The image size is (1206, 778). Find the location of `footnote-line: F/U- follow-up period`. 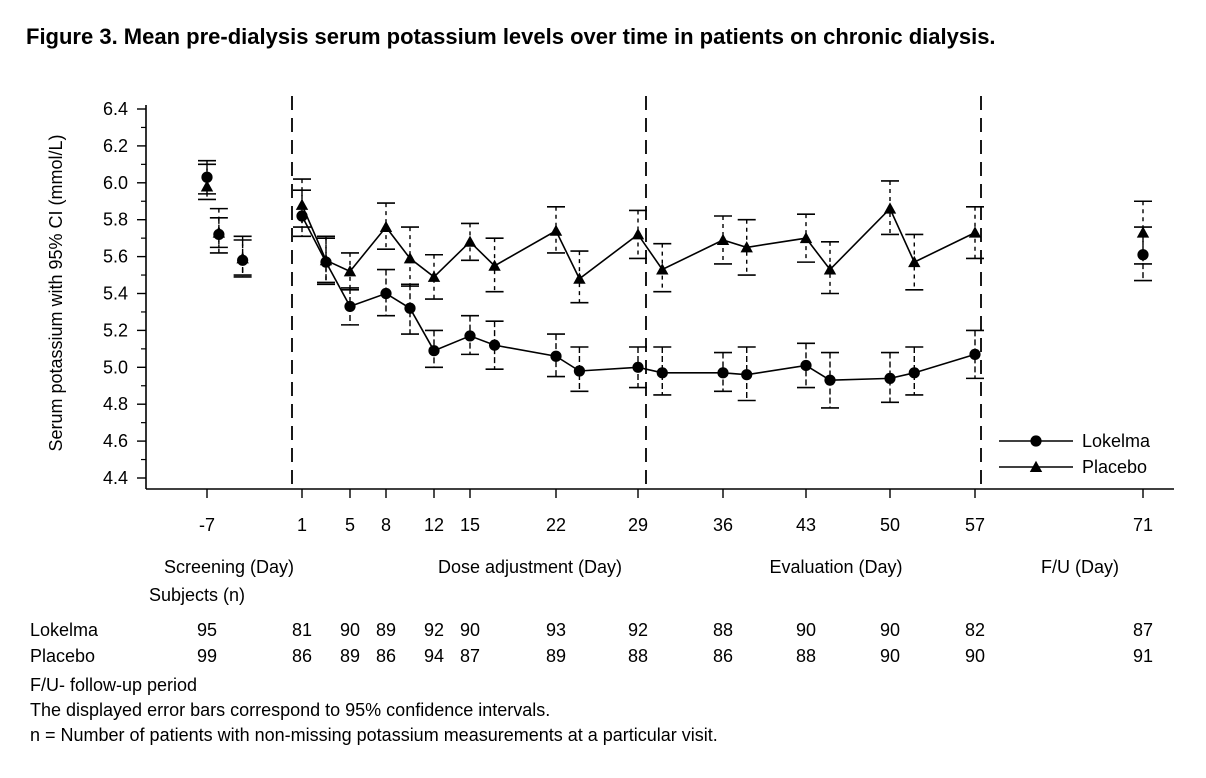

footnote-line: F/U- follow-up period is located at coordinates (114, 685).